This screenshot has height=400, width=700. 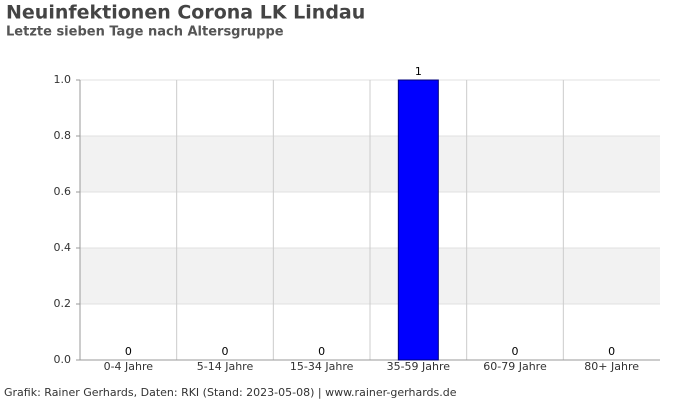 What do you see at coordinates (322, 366) in the screenshot?
I see `x-tick-label: 15-34 Jahre` at bounding box center [322, 366].